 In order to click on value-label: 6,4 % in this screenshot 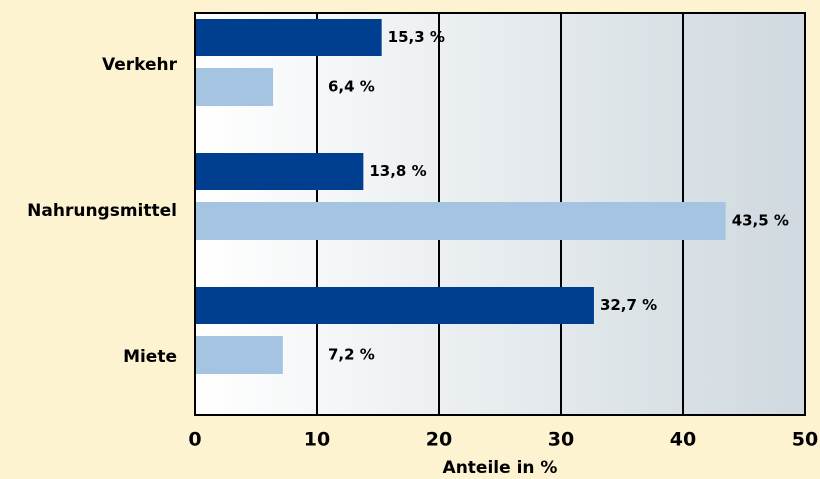, I will do `click(351, 87)`.